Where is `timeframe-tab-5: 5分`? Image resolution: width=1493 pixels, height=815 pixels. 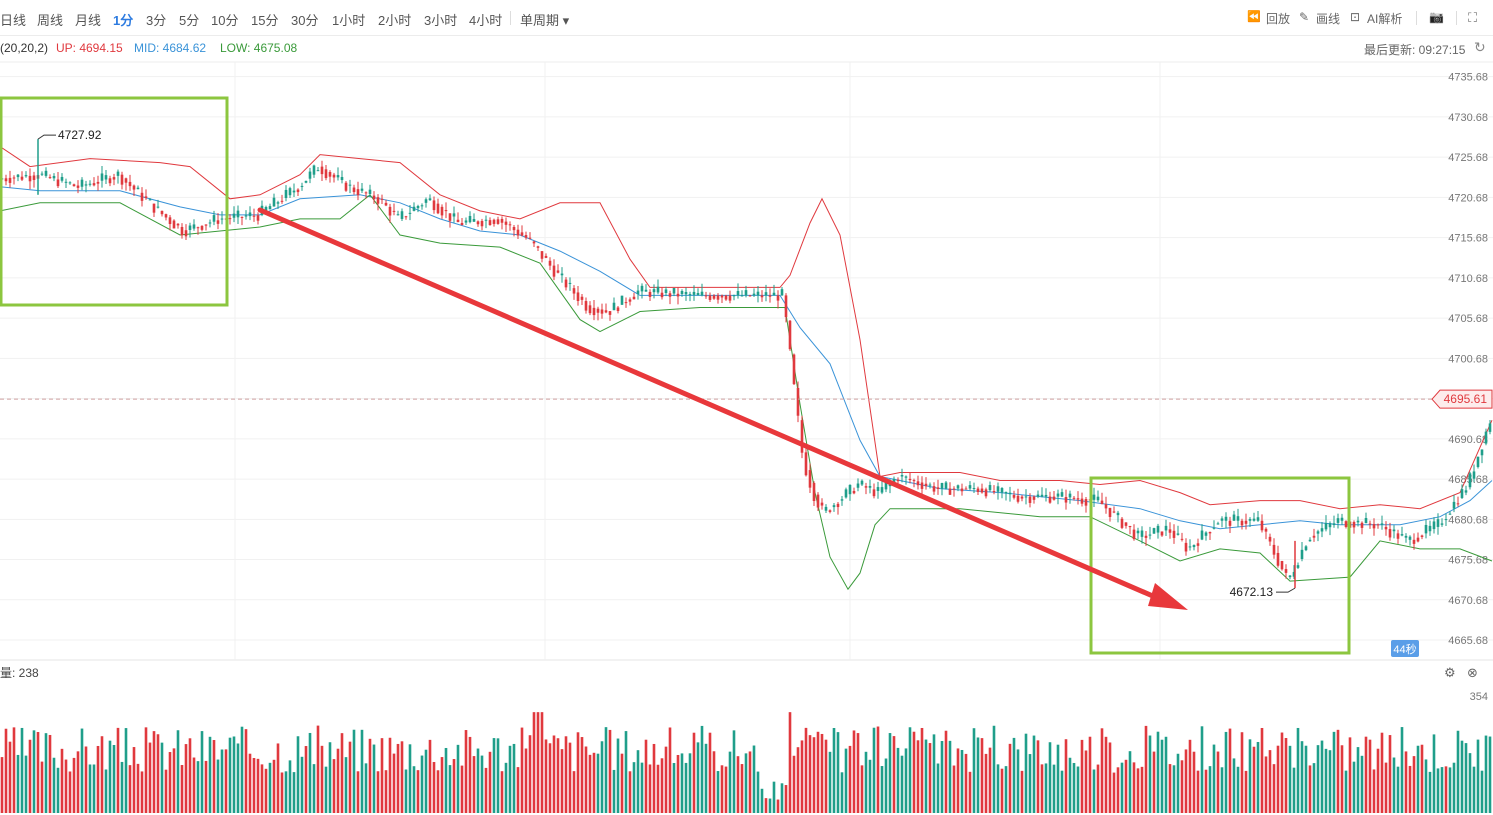
timeframe-tab-5: 5分 is located at coordinates (189, 20).